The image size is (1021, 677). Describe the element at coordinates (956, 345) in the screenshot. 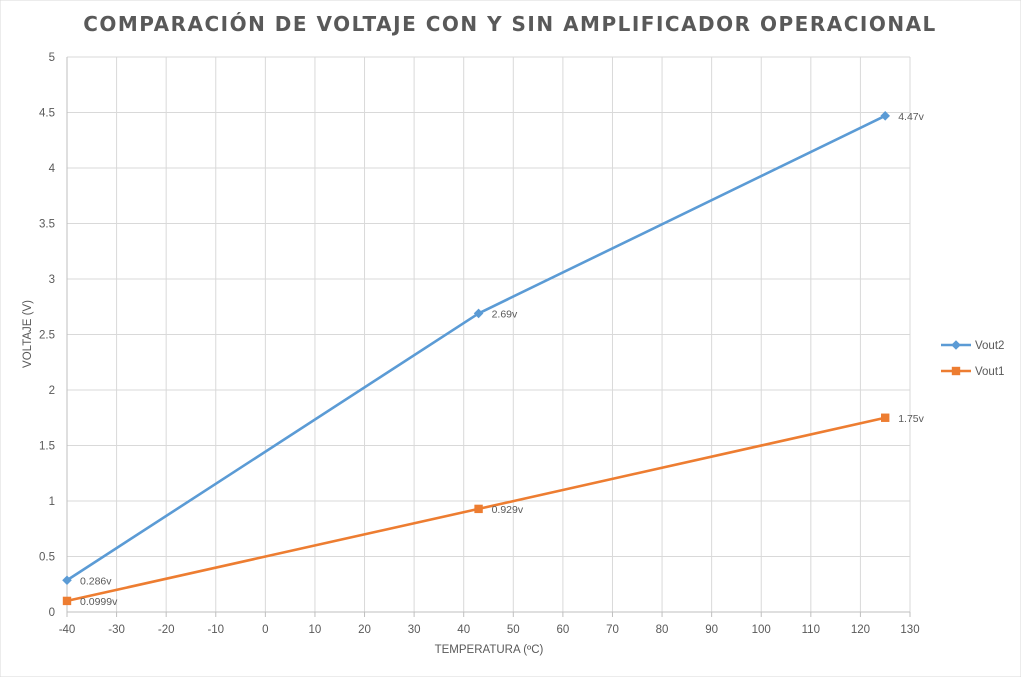

I see `legend-marker-vout2` at that location.